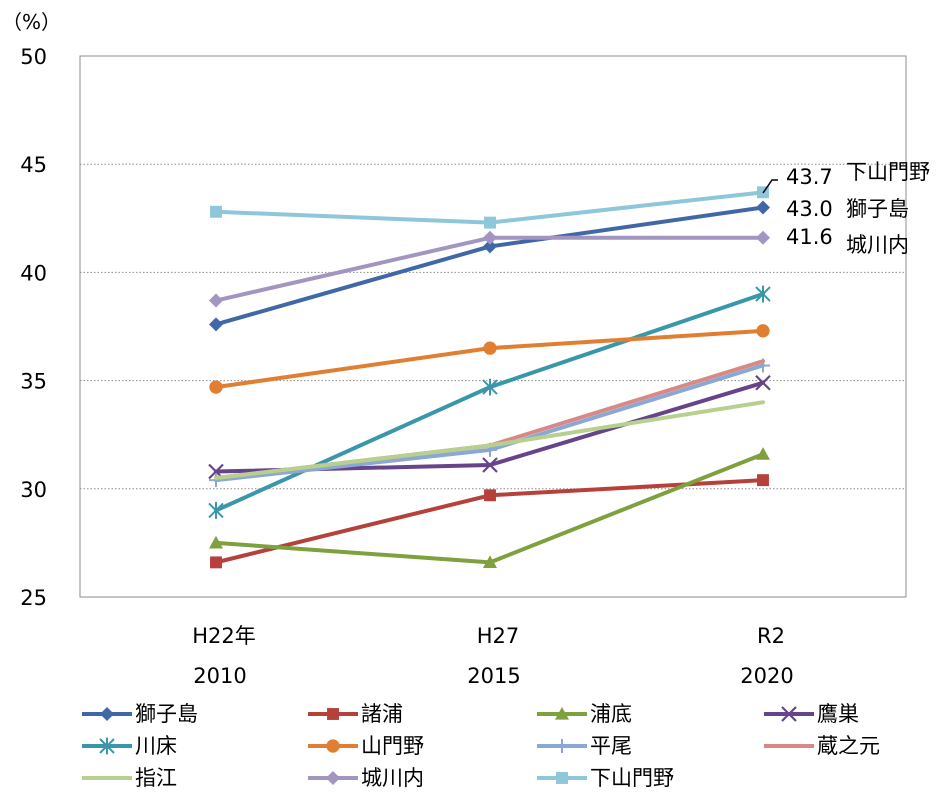 The height and width of the screenshot is (794, 946). I want to click on legend-label: 山門野, so click(392, 746).